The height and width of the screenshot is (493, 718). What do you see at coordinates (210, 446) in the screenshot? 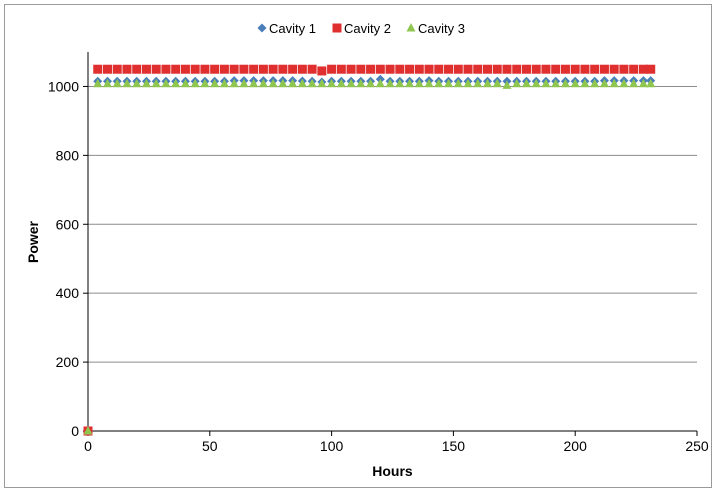
I see `x-tick-label: 50` at bounding box center [210, 446].